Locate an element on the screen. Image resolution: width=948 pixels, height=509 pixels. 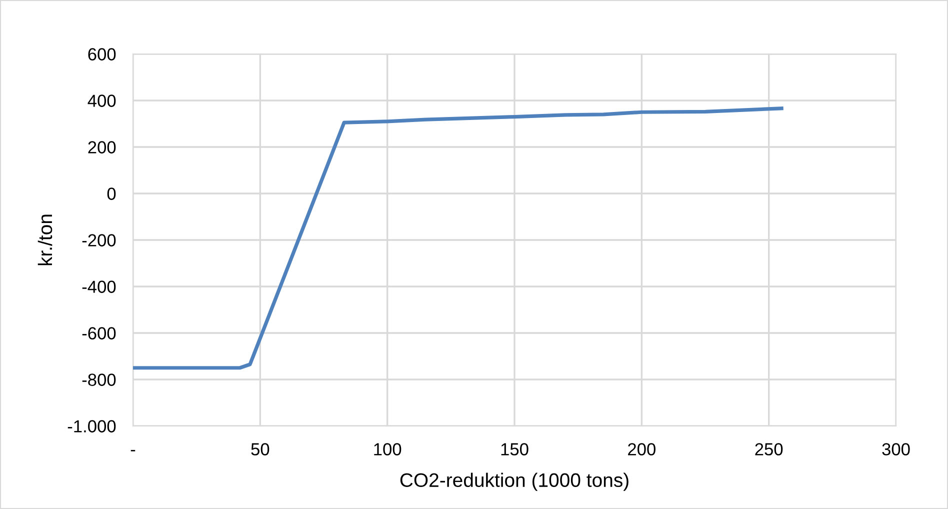
y-tick-label: -1.000 is located at coordinates (92, 426).